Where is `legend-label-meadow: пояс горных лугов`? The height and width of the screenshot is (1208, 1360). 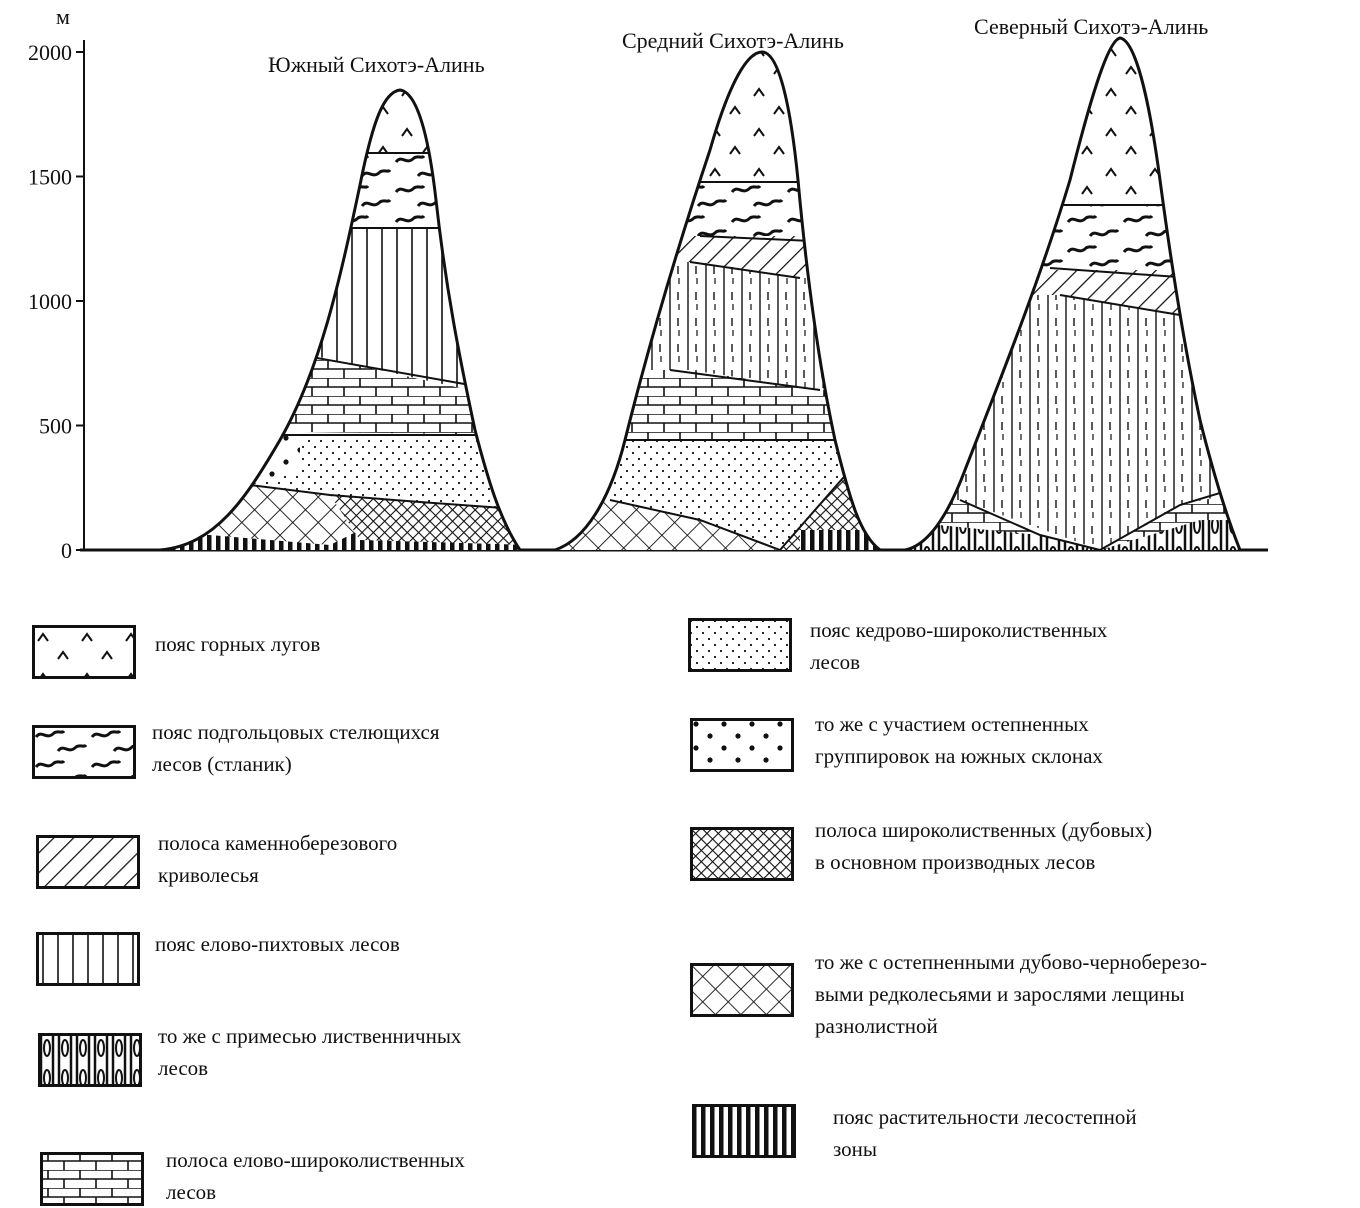 legend-label-meadow: пояс горных лугов is located at coordinates (237, 644).